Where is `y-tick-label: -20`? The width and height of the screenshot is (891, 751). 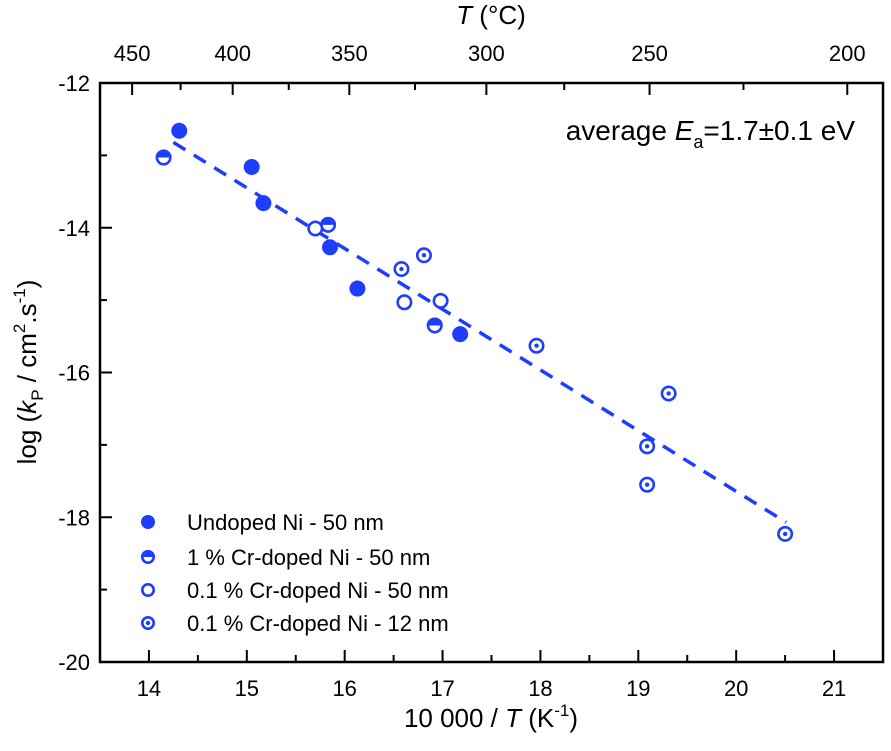 y-tick-label: -20 is located at coordinates (74, 662).